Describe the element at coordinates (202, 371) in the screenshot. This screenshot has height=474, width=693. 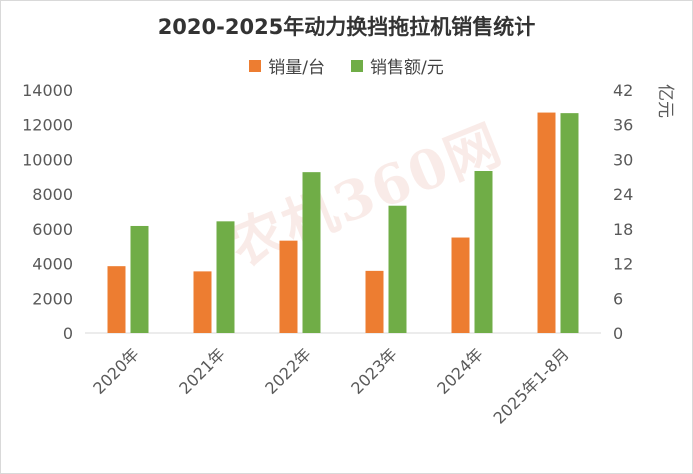
I see `x-category-label: 2021年` at that location.